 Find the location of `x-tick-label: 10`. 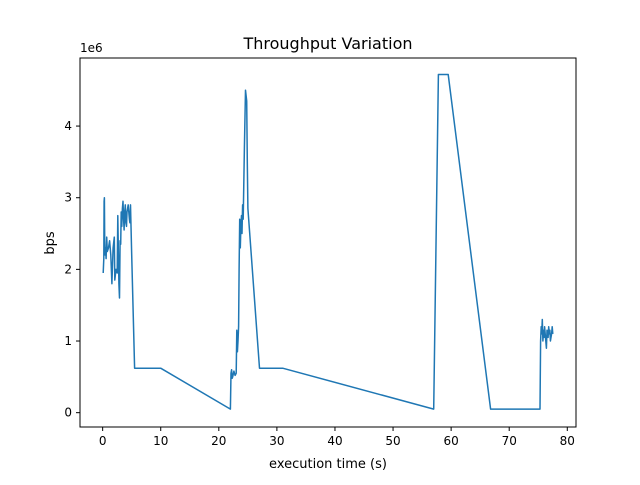

x-tick-label: 10 is located at coordinates (160, 441).